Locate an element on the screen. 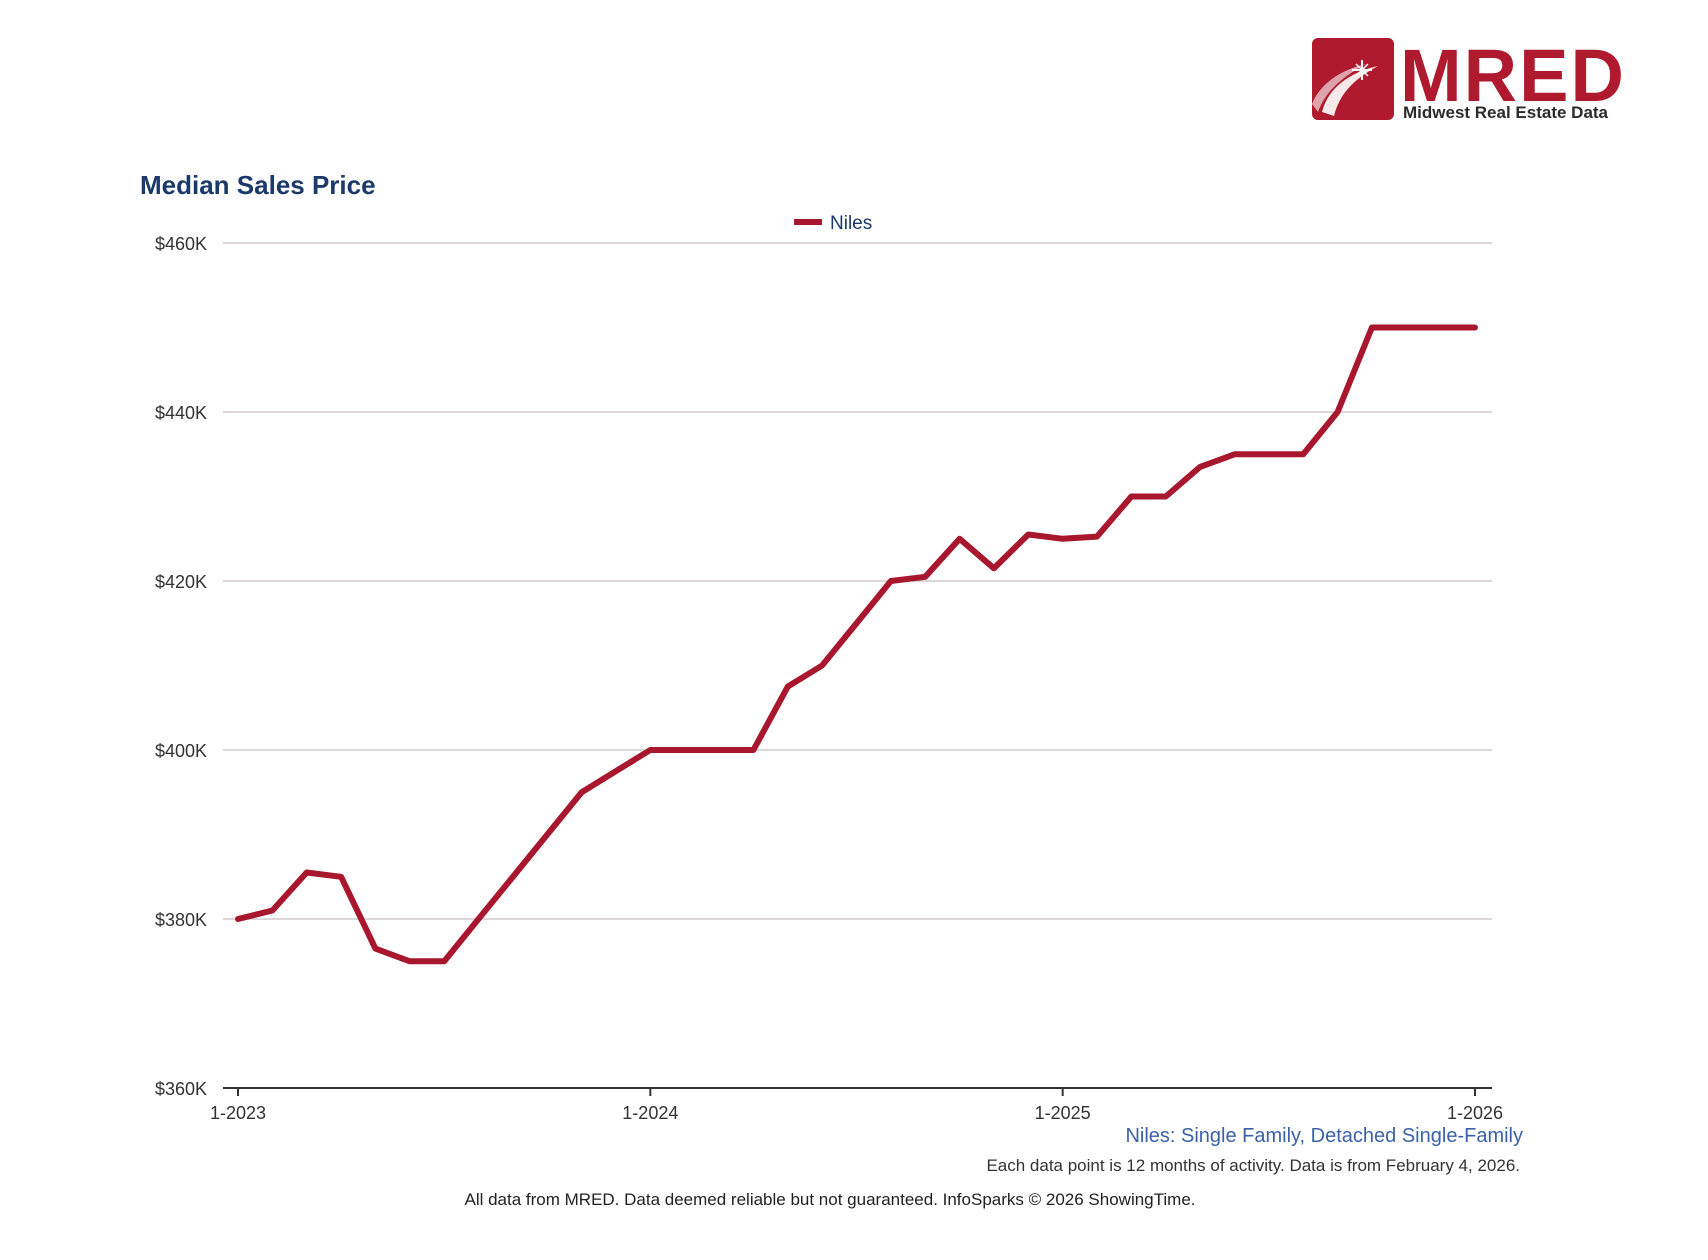 Image resolution: width=1708 pixels, height=1260 pixels. y-tick-label: $360K is located at coordinates (181, 1089).